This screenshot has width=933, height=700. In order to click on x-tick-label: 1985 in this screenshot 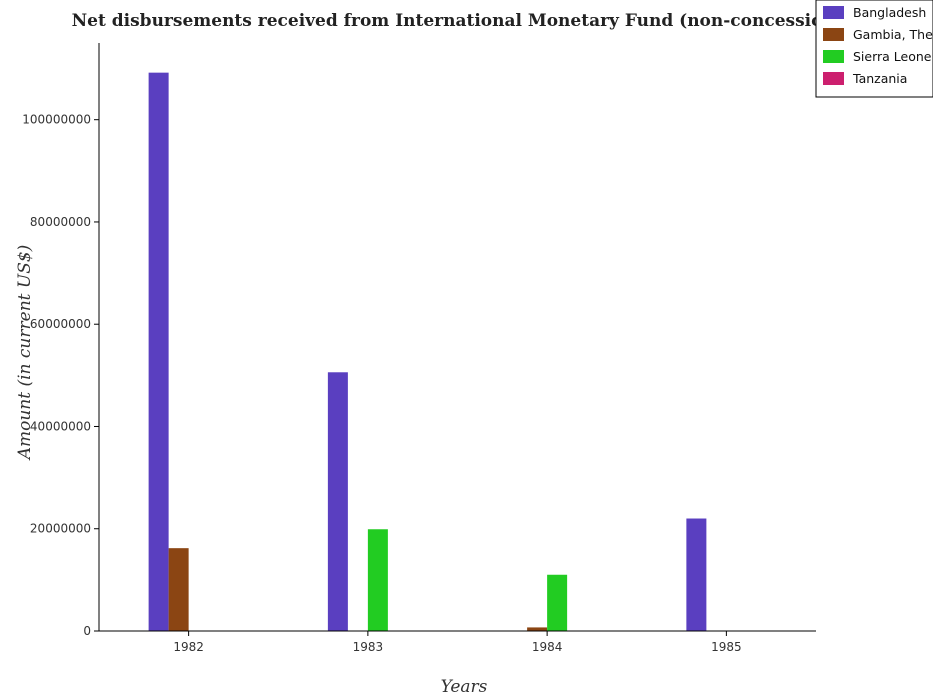, I will do `click(726, 647)`.